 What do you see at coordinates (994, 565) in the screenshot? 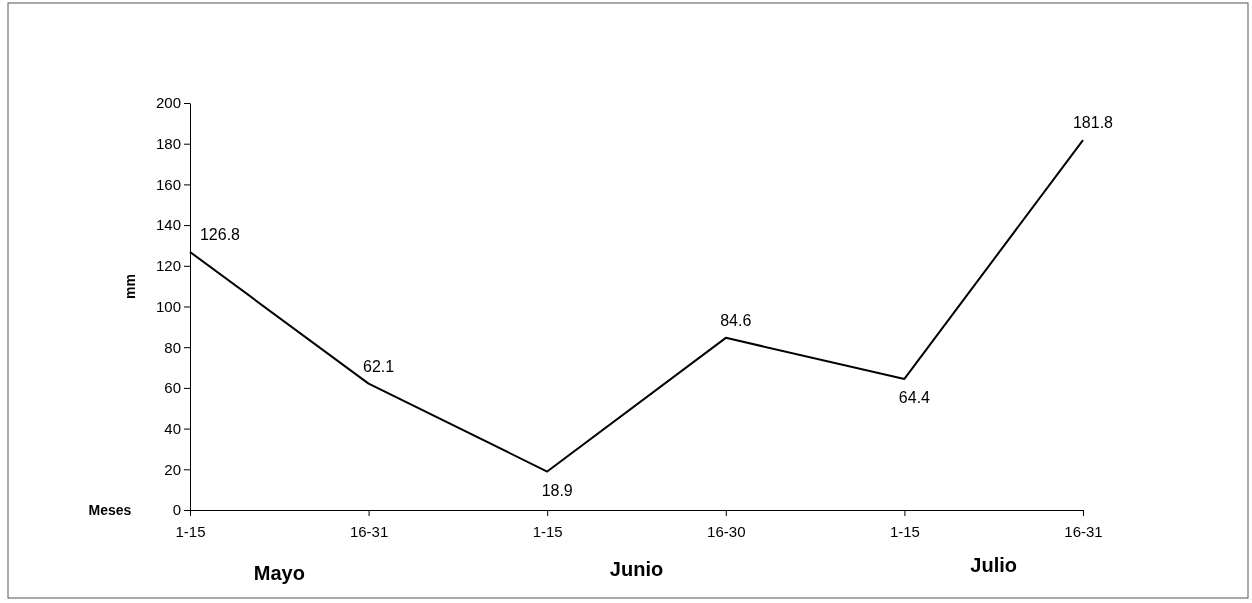
I see `text: Julio` at bounding box center [994, 565].